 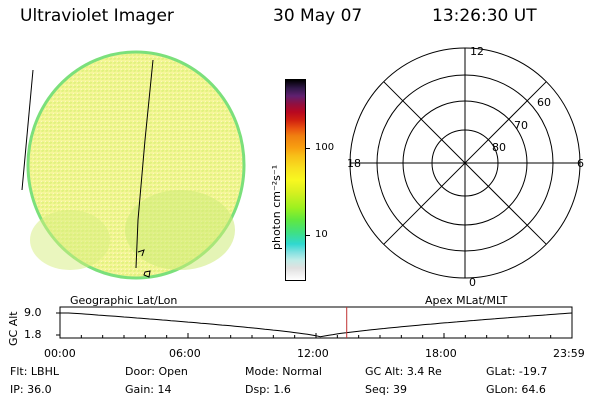 I want to click on terminator-line, so click(x=144, y=164).